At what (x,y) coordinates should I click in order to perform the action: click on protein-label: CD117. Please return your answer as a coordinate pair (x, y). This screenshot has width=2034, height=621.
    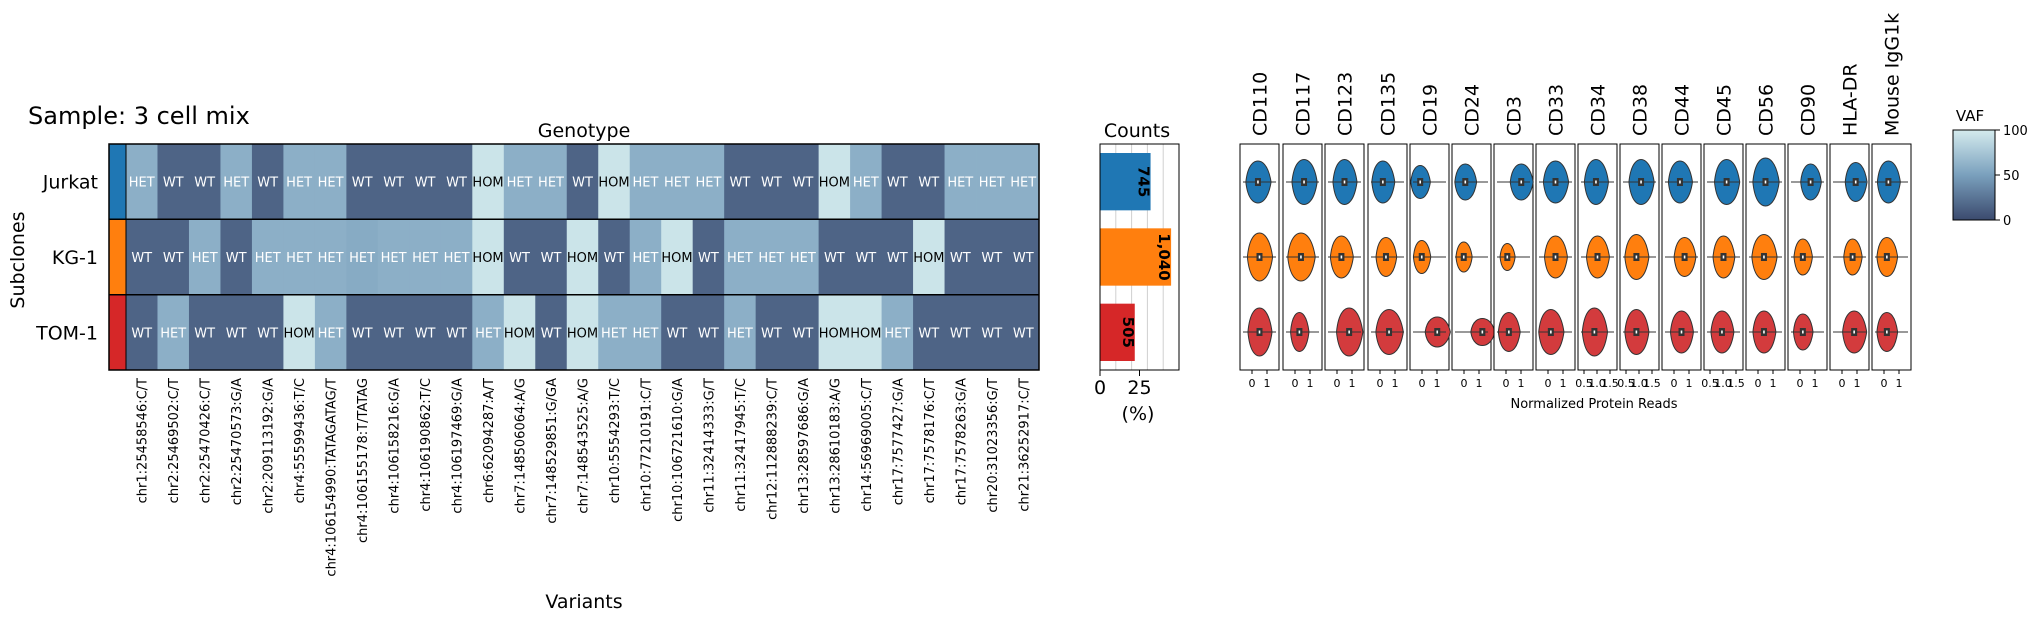
    Looking at the image, I should click on (1304, 104).